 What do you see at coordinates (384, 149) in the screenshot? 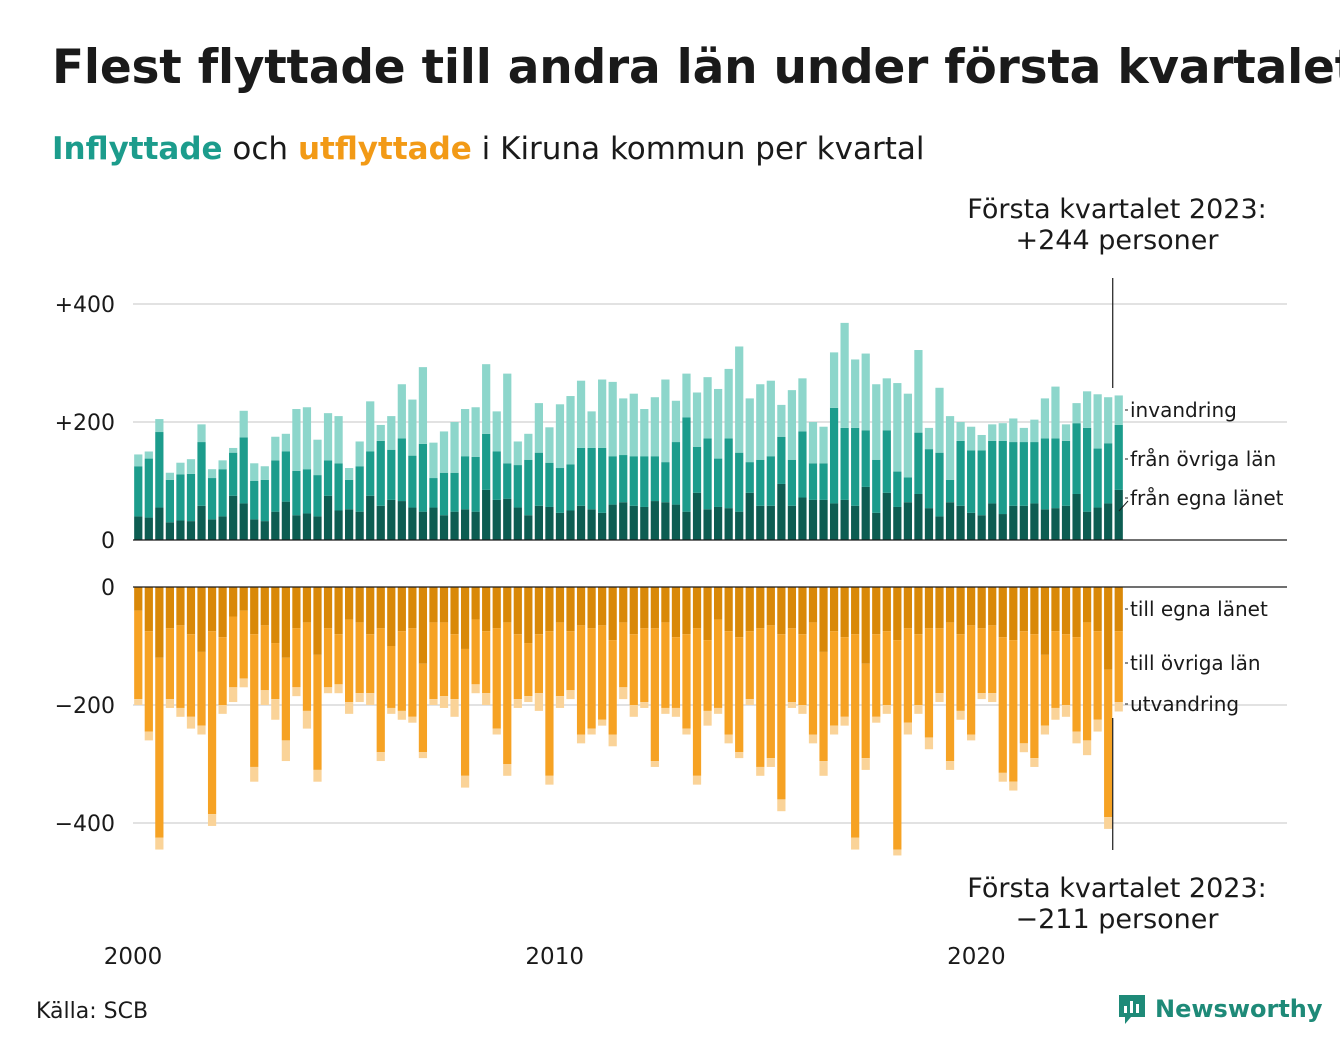
I see `subtitle-out-label: utflyttade` at bounding box center [384, 149].